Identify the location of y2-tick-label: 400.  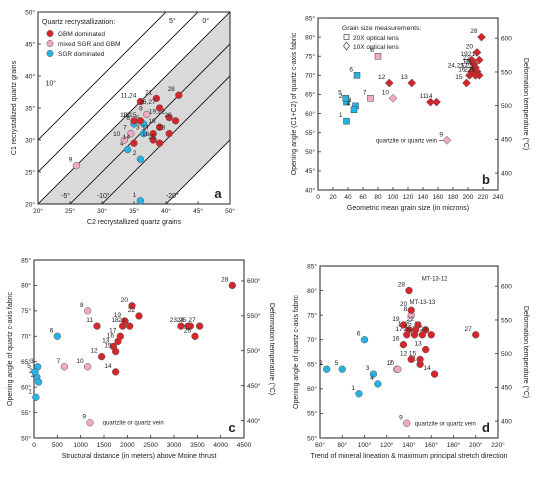
(506, 173).